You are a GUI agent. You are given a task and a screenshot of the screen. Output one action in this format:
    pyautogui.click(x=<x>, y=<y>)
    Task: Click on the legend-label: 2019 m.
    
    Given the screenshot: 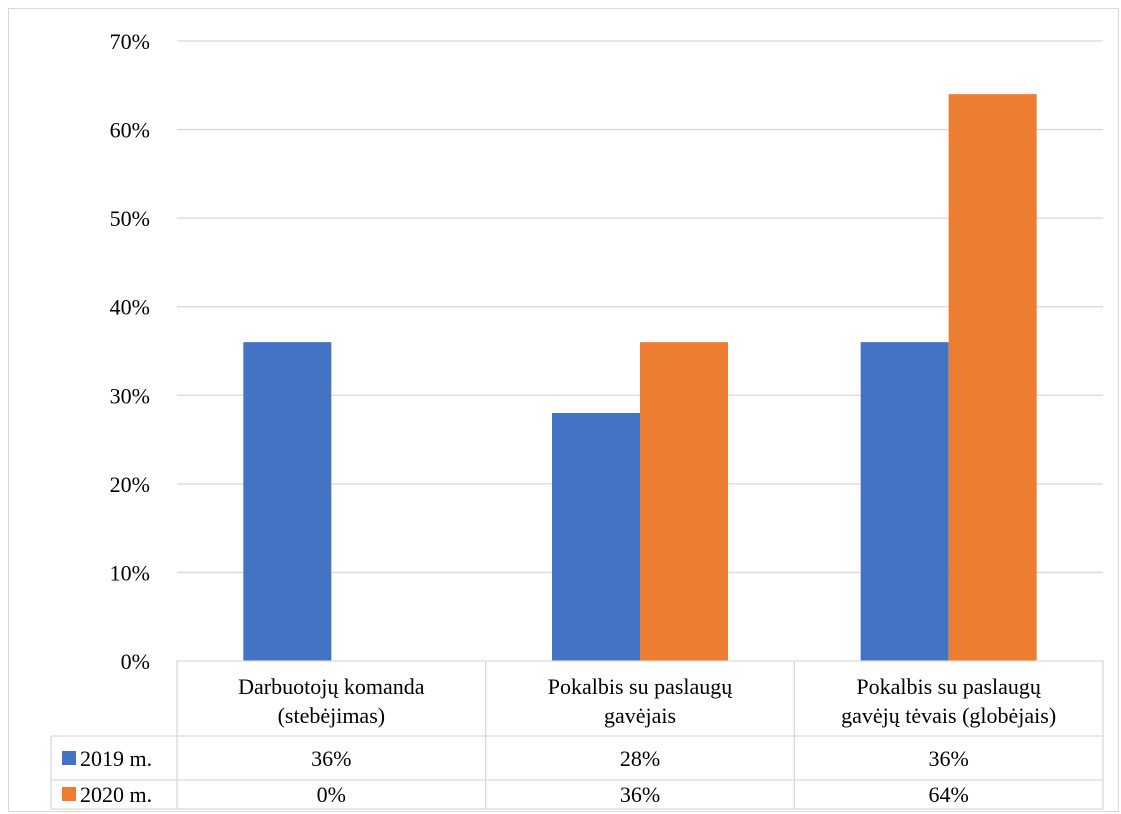 What is the action you would take?
    pyautogui.click(x=116, y=758)
    